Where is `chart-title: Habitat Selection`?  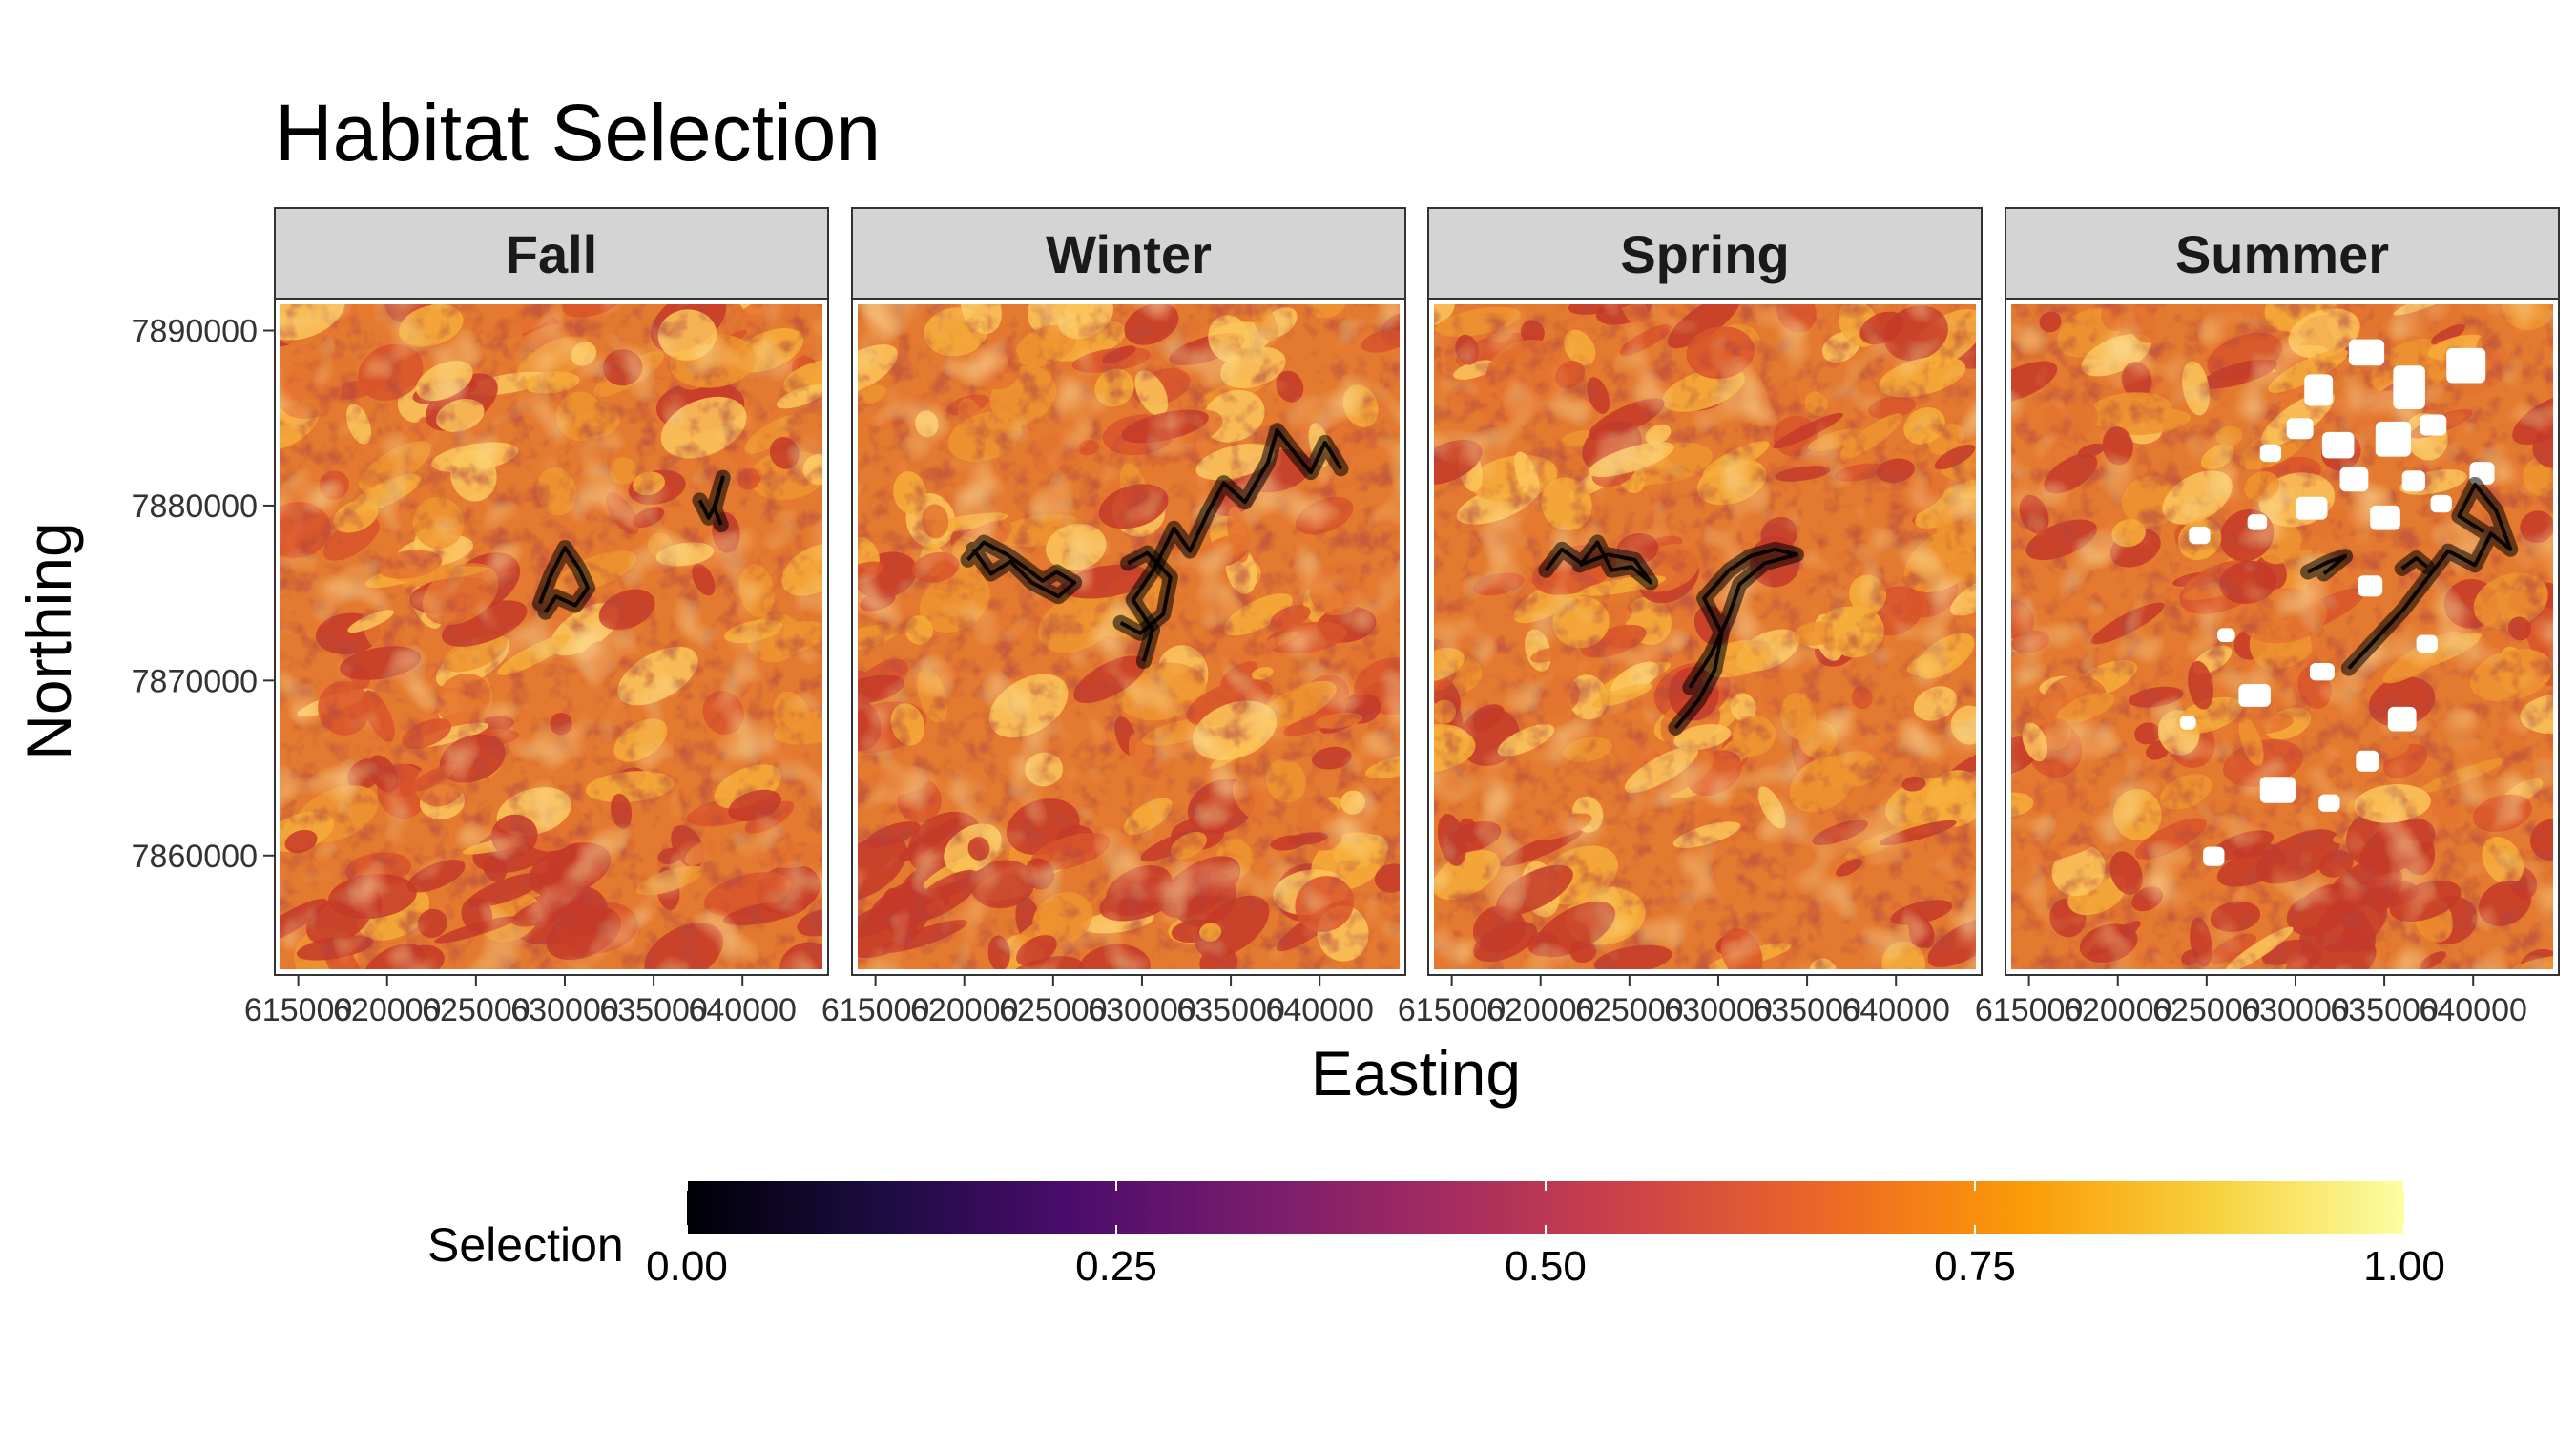 chart-title: Habitat Selection is located at coordinates (578, 132).